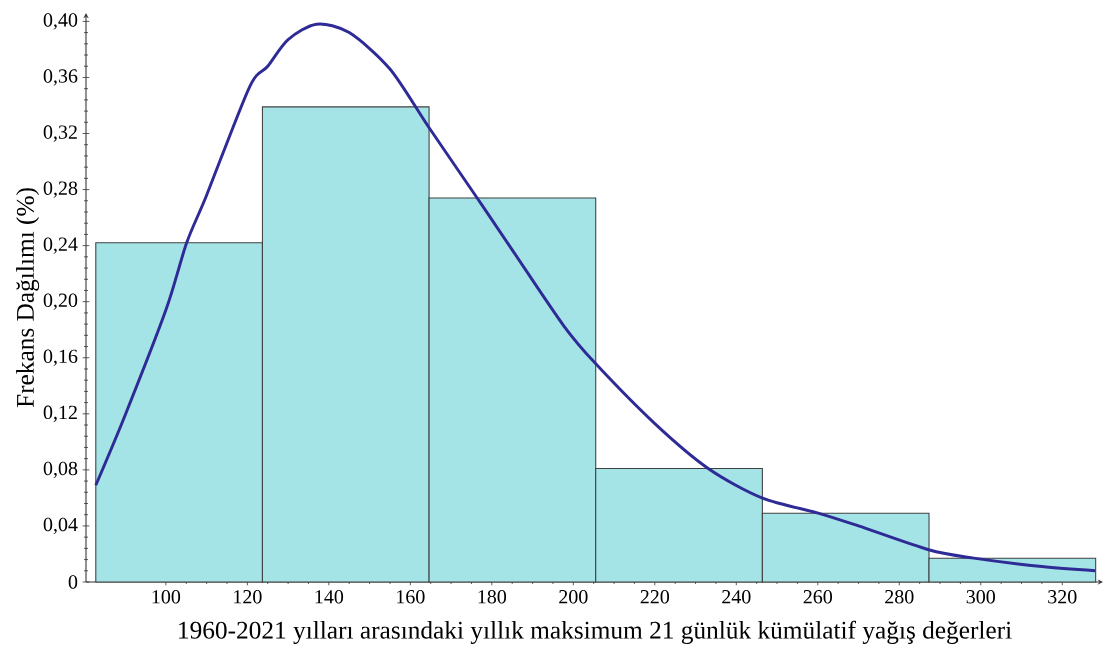  I want to click on x-tick-label: 160, so click(411, 597).